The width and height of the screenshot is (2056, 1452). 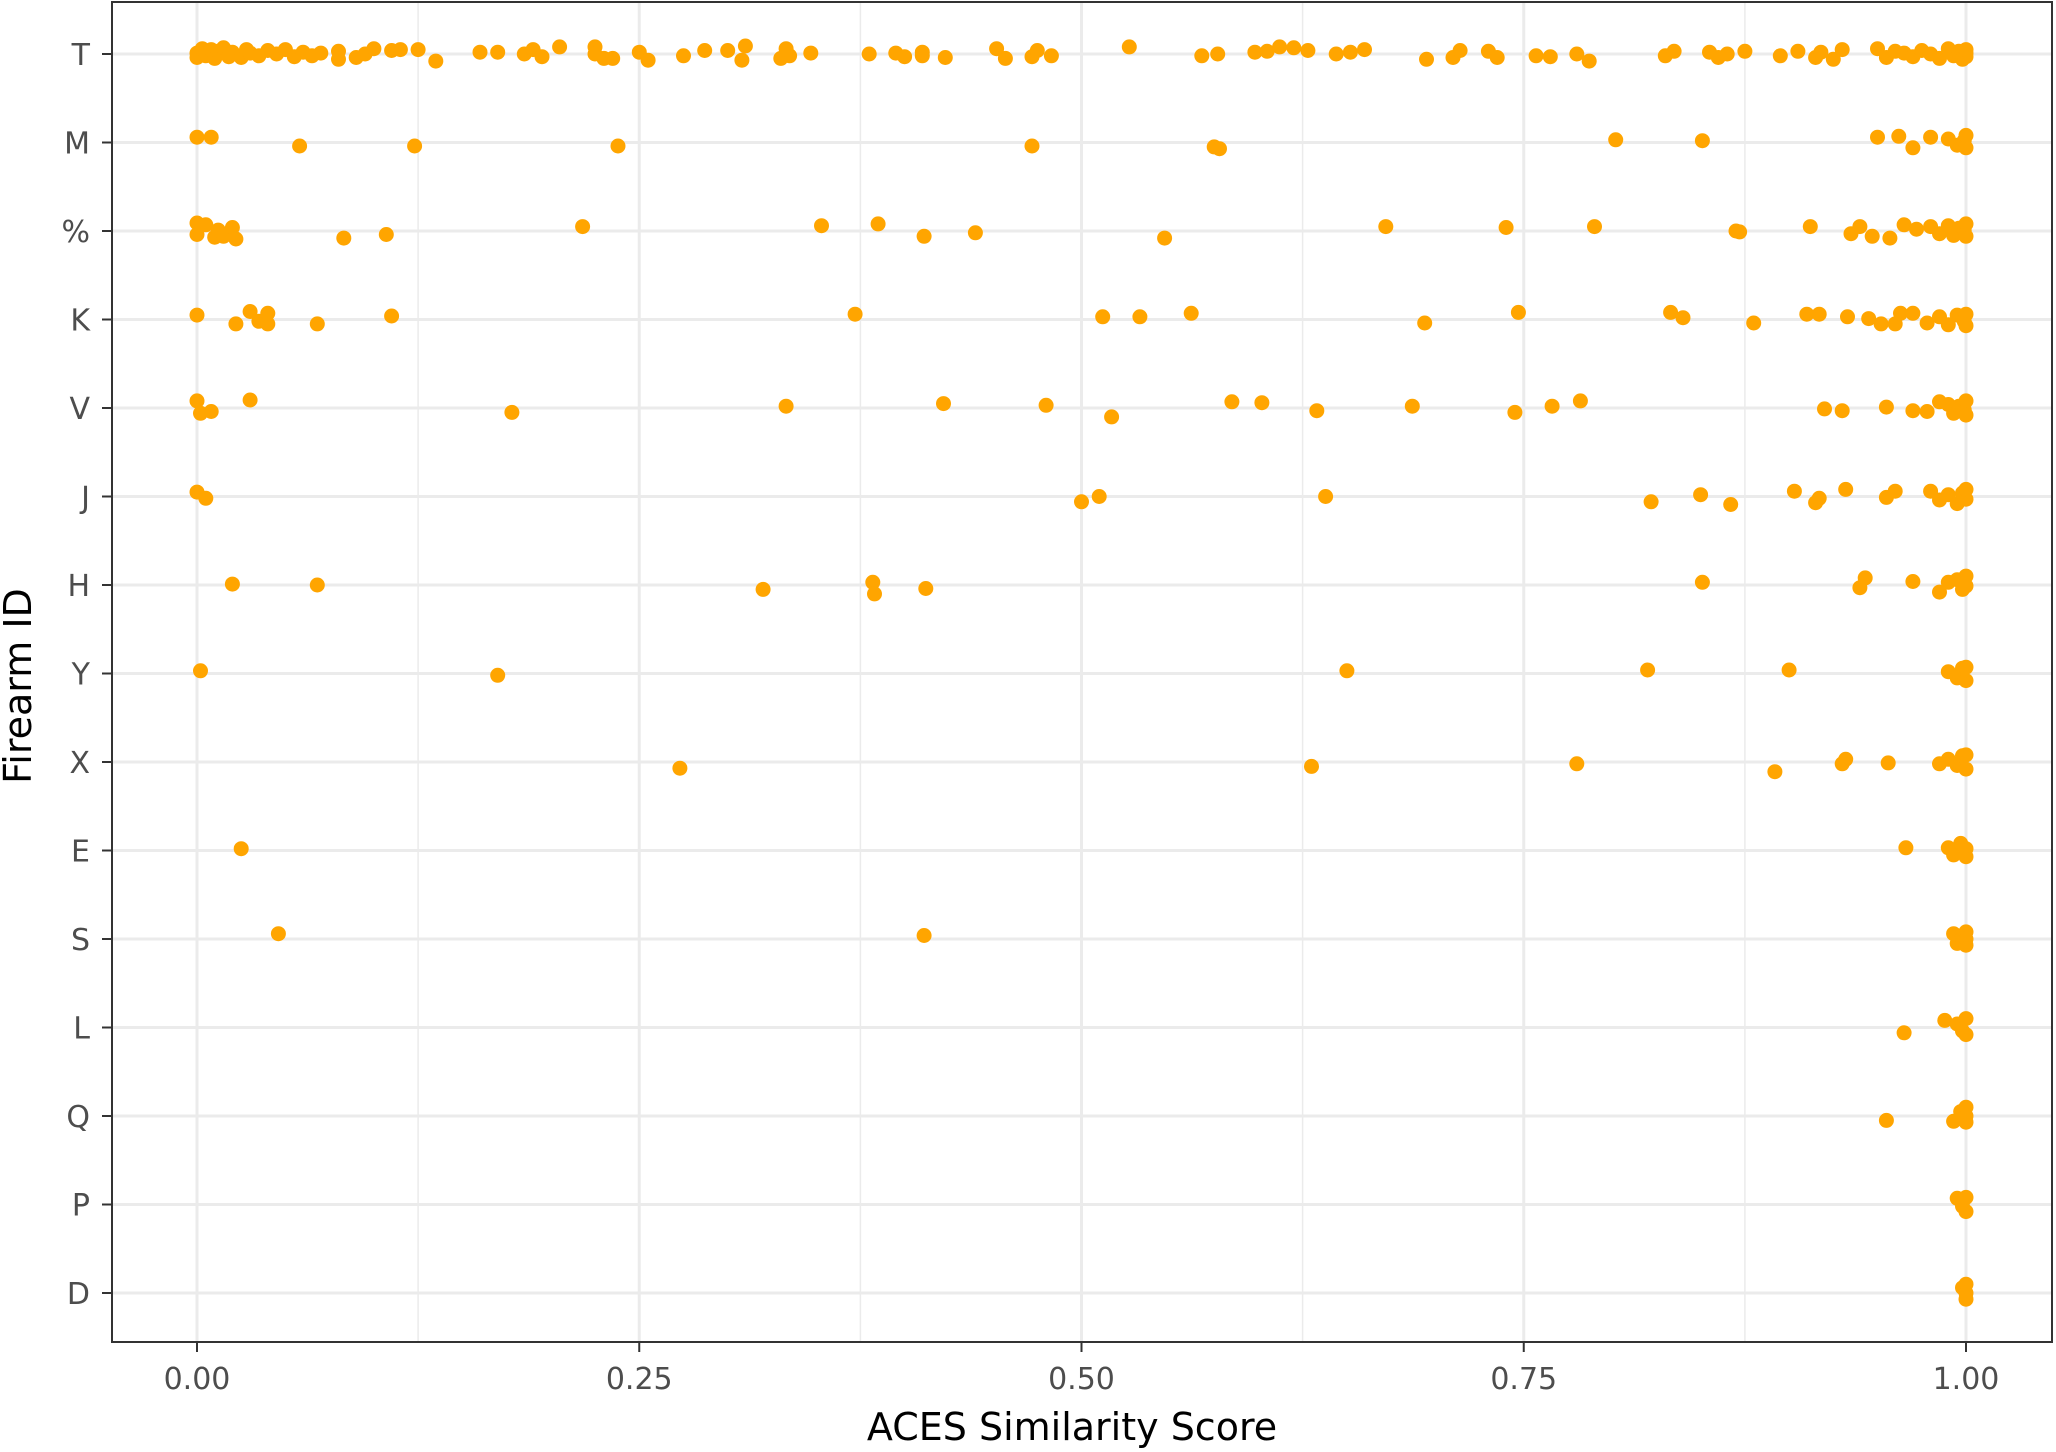 I want to click on y-tick-label: P, so click(x=81, y=1206).